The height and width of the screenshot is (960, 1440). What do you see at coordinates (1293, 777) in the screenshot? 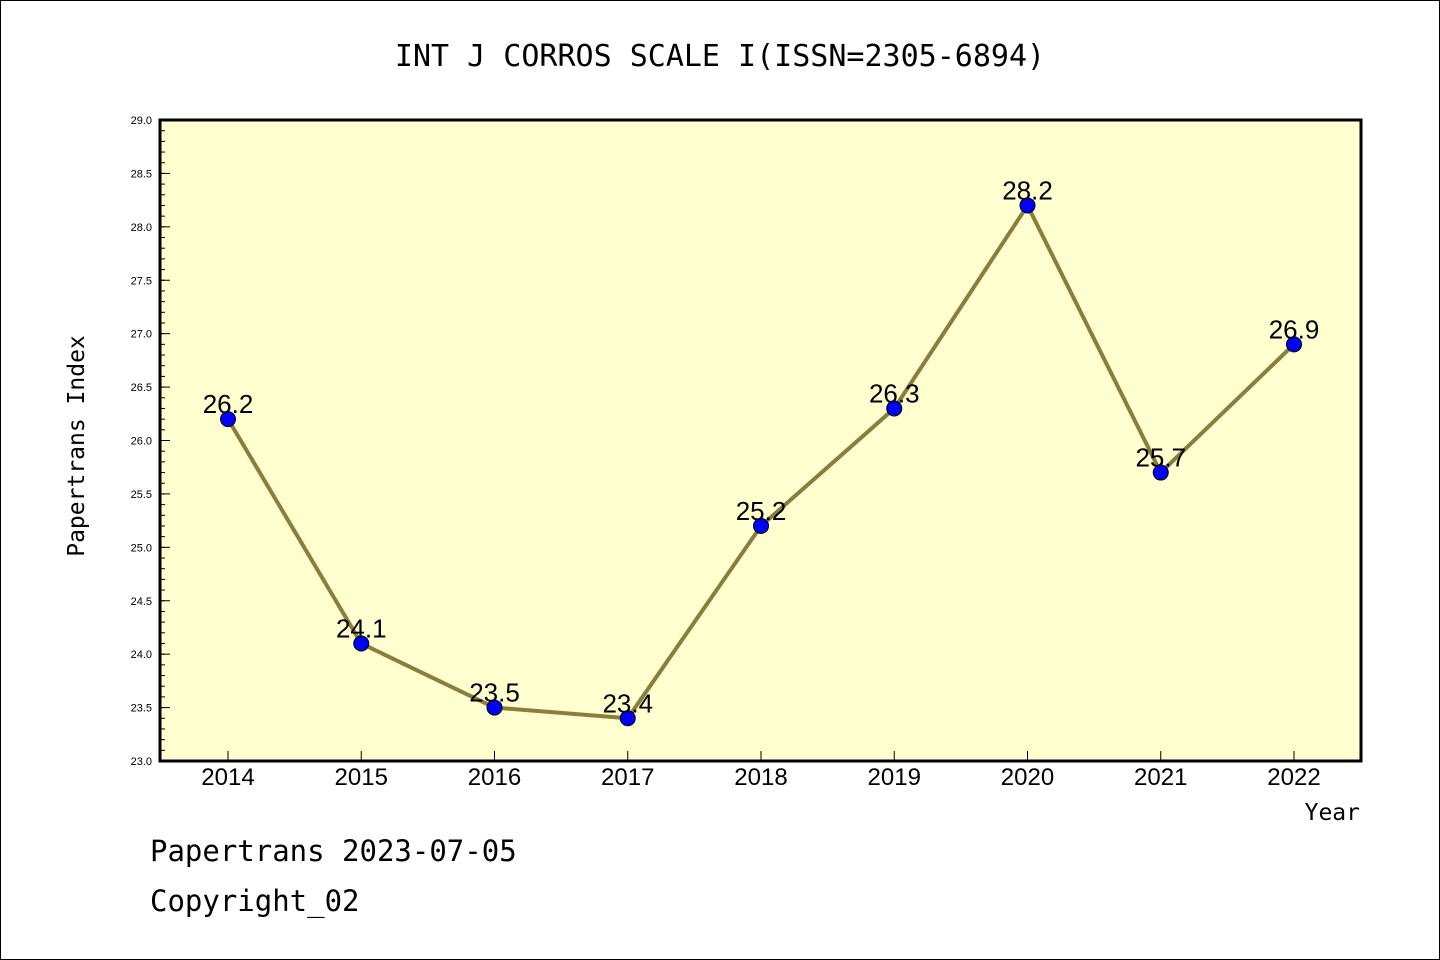
I see `x-tick-label: 2022` at bounding box center [1293, 777].